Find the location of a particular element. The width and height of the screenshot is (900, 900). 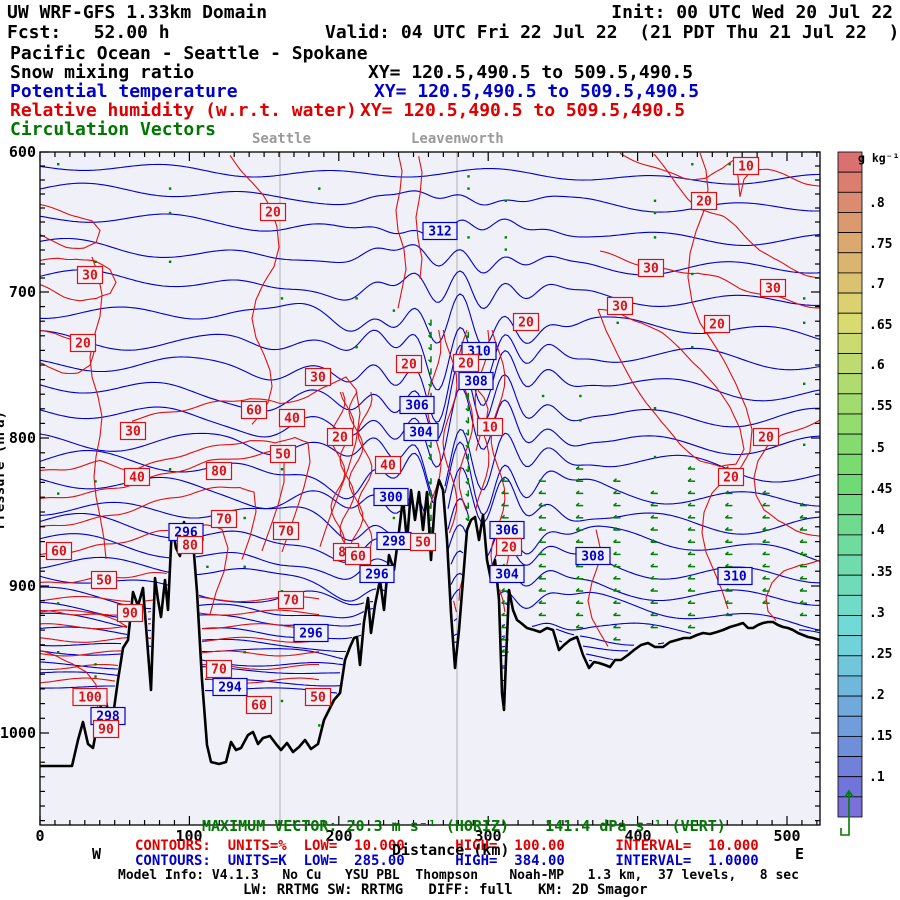

svg-text: 800 is located at coordinates (22, 438).